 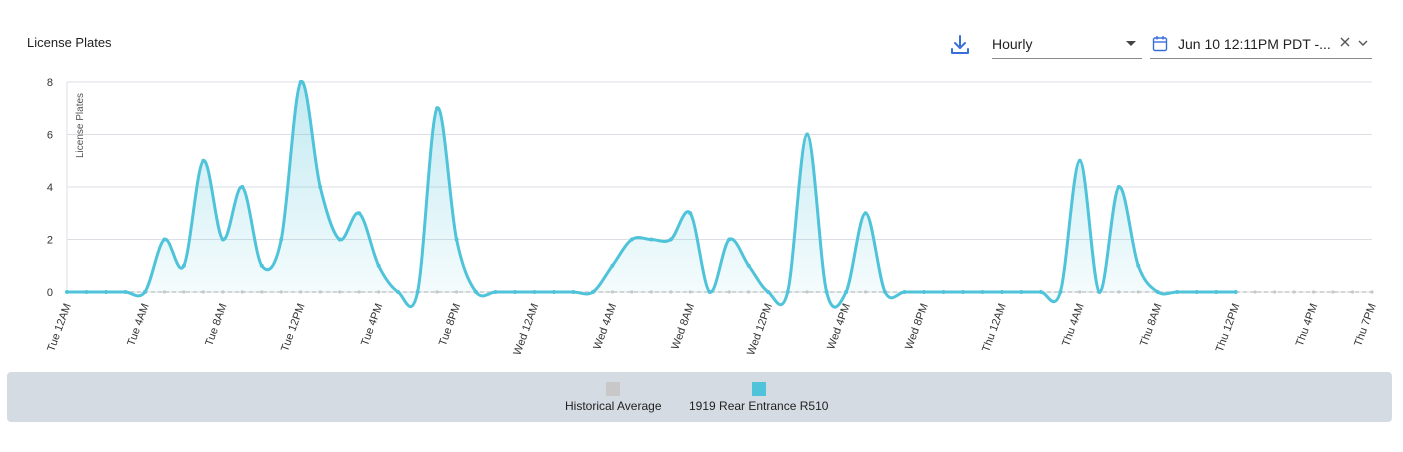 What do you see at coordinates (960, 45) in the screenshot?
I see `download-icon` at bounding box center [960, 45].